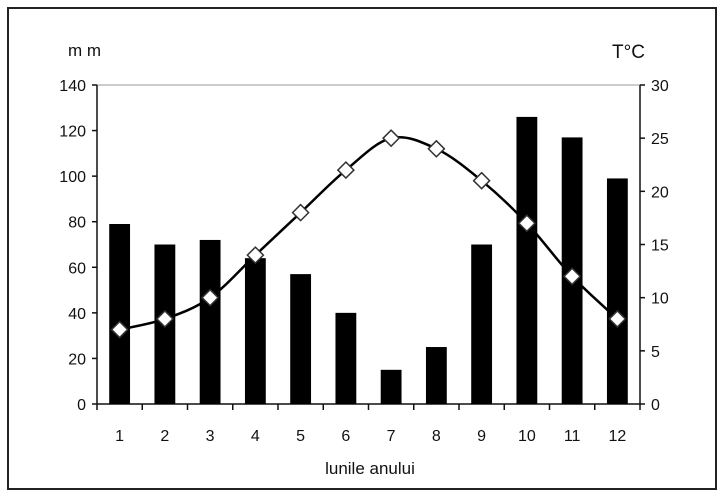  I want to click on x-axis-label: lunile anului, so click(370, 468).